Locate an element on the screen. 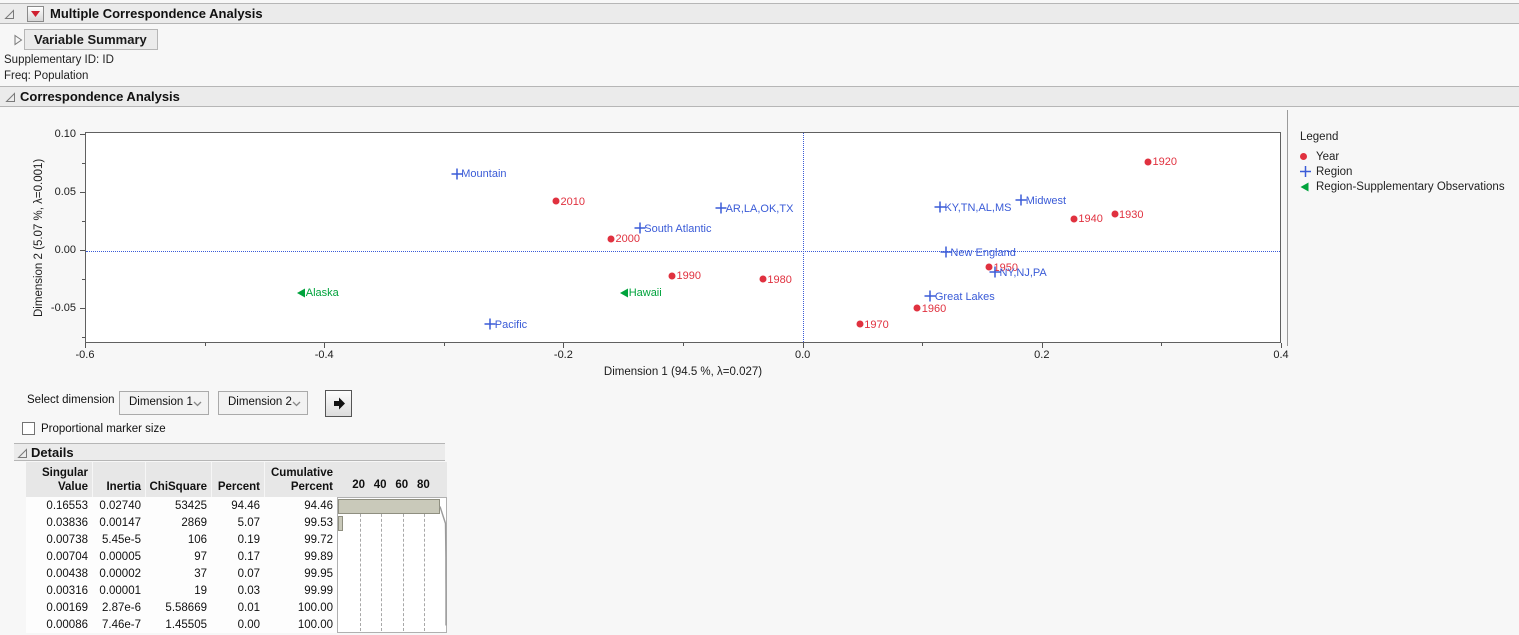 The height and width of the screenshot is (635, 1519). legend-entry-label: Year is located at coordinates (1328, 156).